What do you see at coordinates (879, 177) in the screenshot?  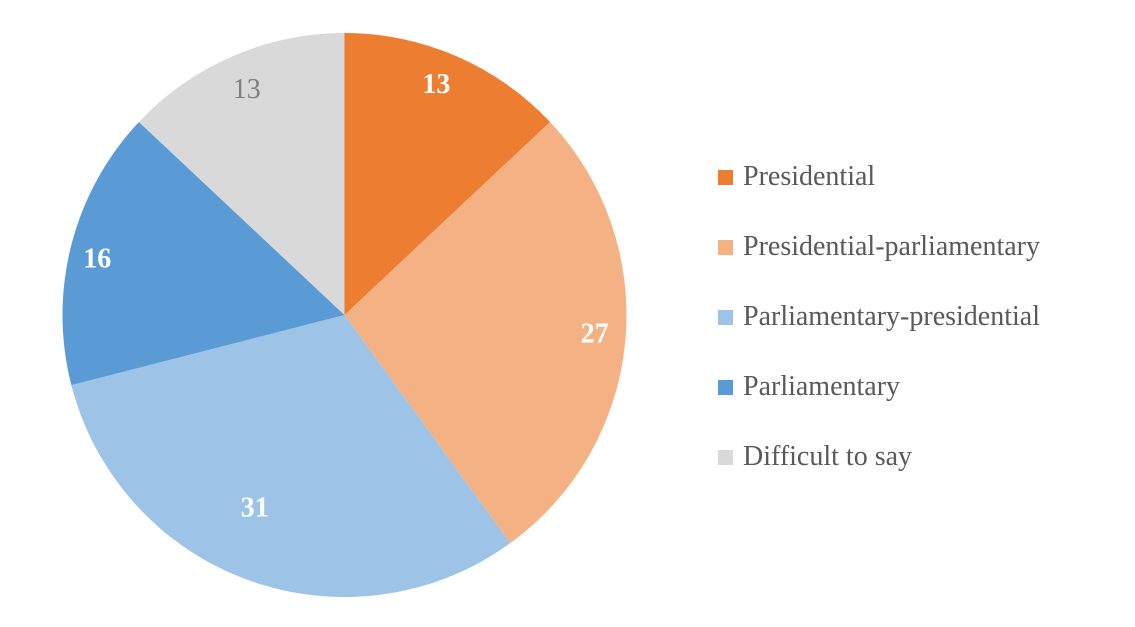 I see `legend-item-presidential: Presidential` at bounding box center [879, 177].